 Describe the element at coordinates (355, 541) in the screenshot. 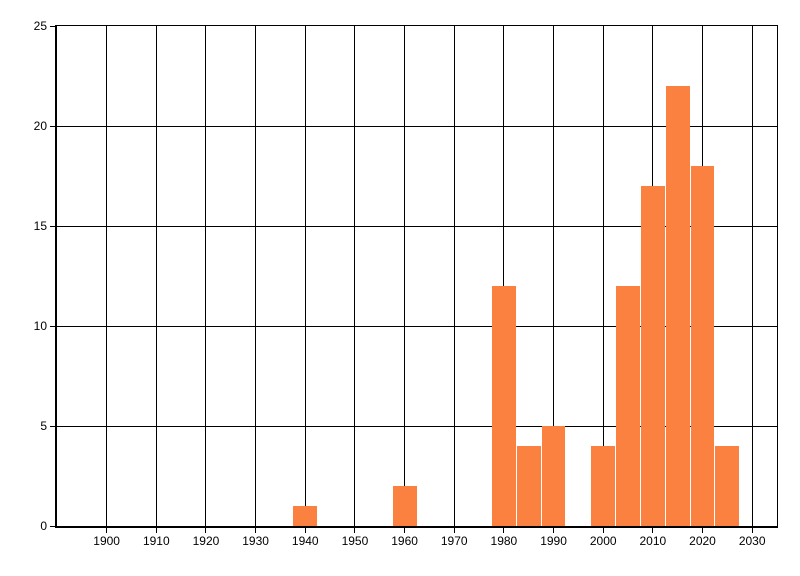

I see `x-tick-label: 1950` at that location.